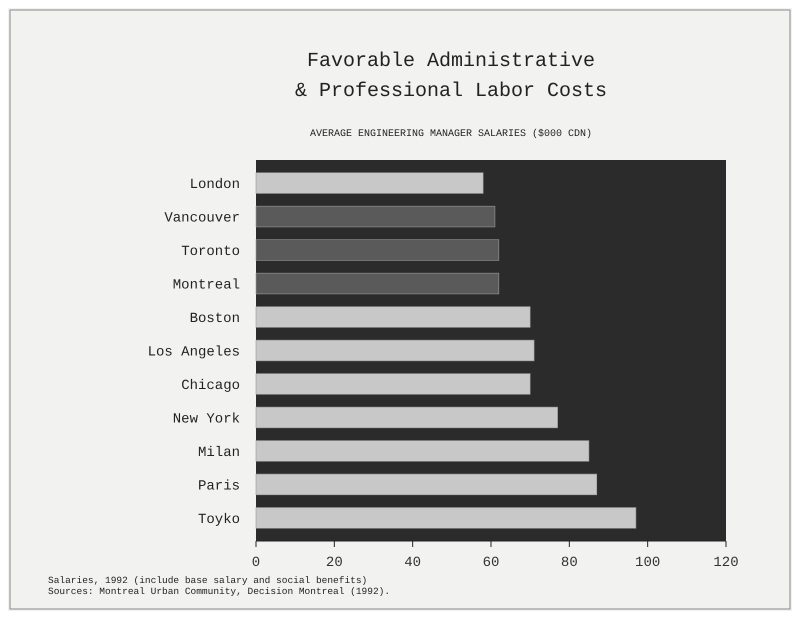  Describe the element at coordinates (491, 563) in the screenshot. I see `x-tick-label: 60` at that location.